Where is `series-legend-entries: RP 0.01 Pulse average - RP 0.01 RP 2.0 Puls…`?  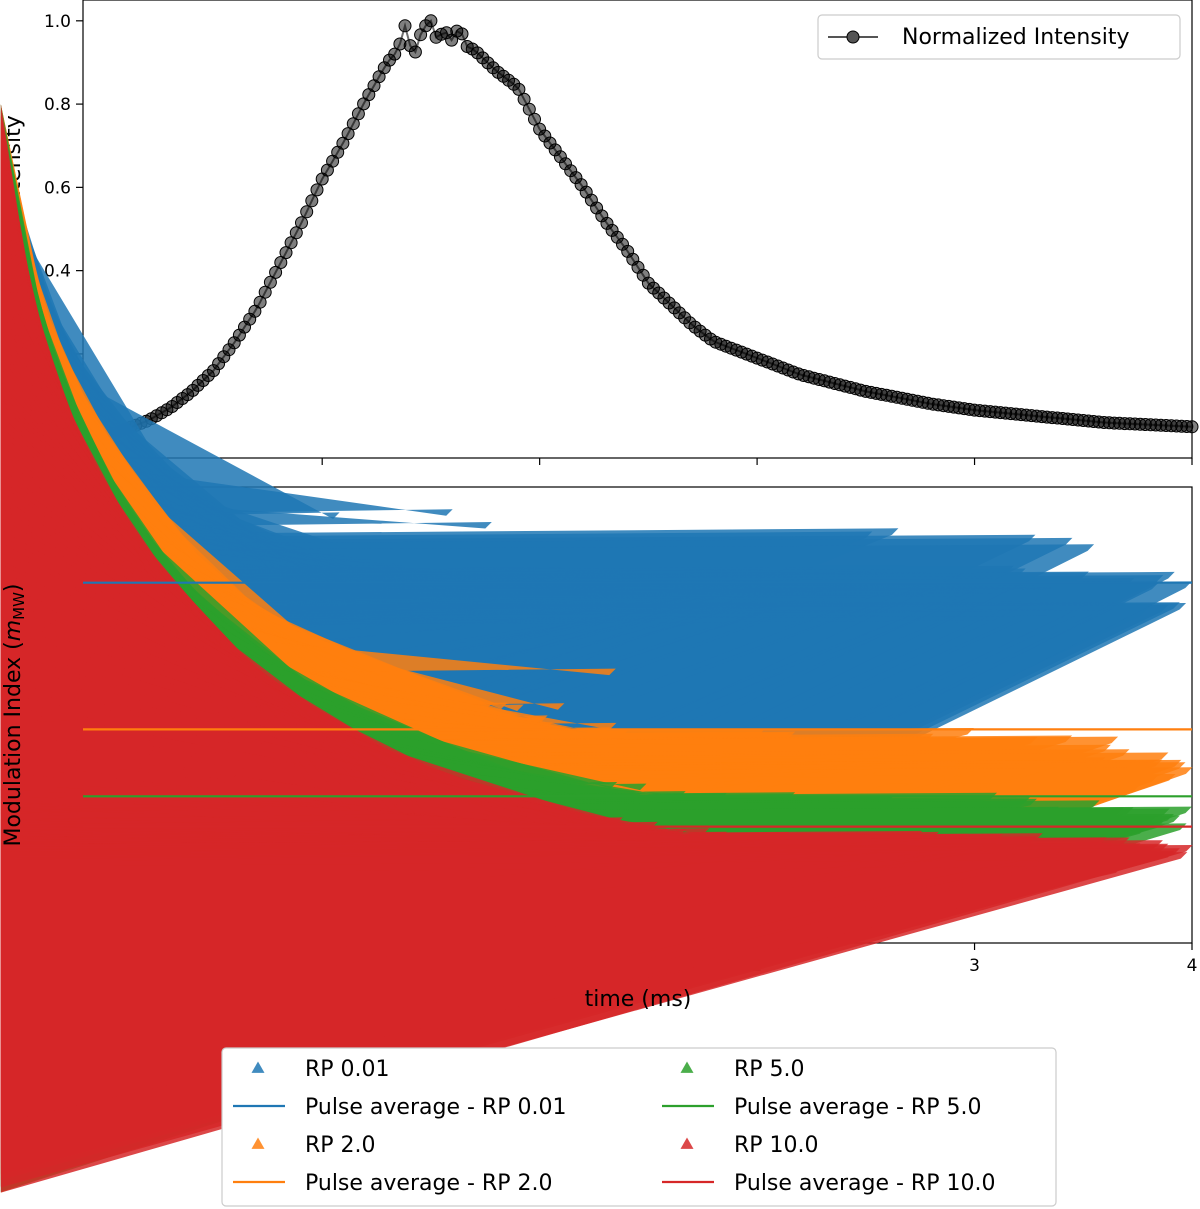
series-legend-entries: RP 0.01 Pulse average - RP 0.01 RP 2.0 Puls… is located at coordinates (614, 1126).